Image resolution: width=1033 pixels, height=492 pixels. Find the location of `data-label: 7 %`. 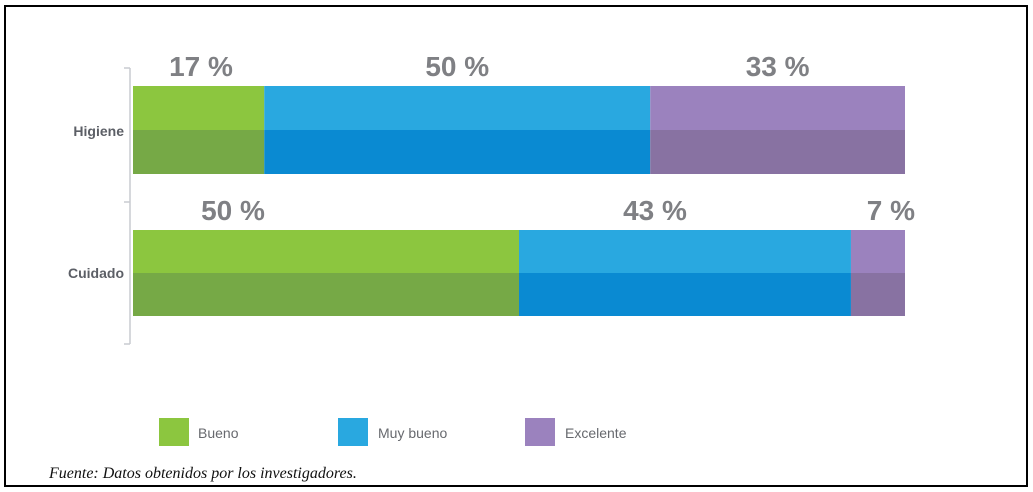

data-label: 7 % is located at coordinates (891, 210).